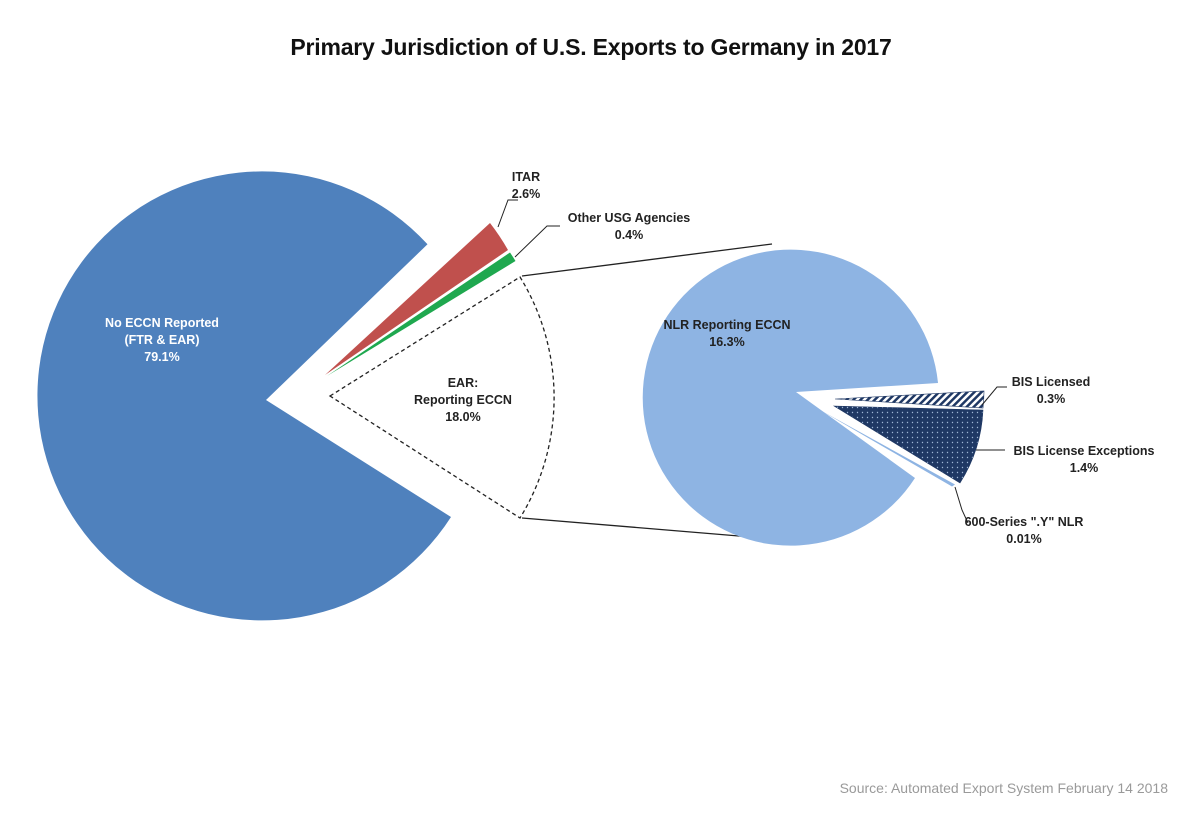 The height and width of the screenshot is (835, 1182). I want to click on data-label-other-usg-line: Other USG Agencies, so click(629, 218).